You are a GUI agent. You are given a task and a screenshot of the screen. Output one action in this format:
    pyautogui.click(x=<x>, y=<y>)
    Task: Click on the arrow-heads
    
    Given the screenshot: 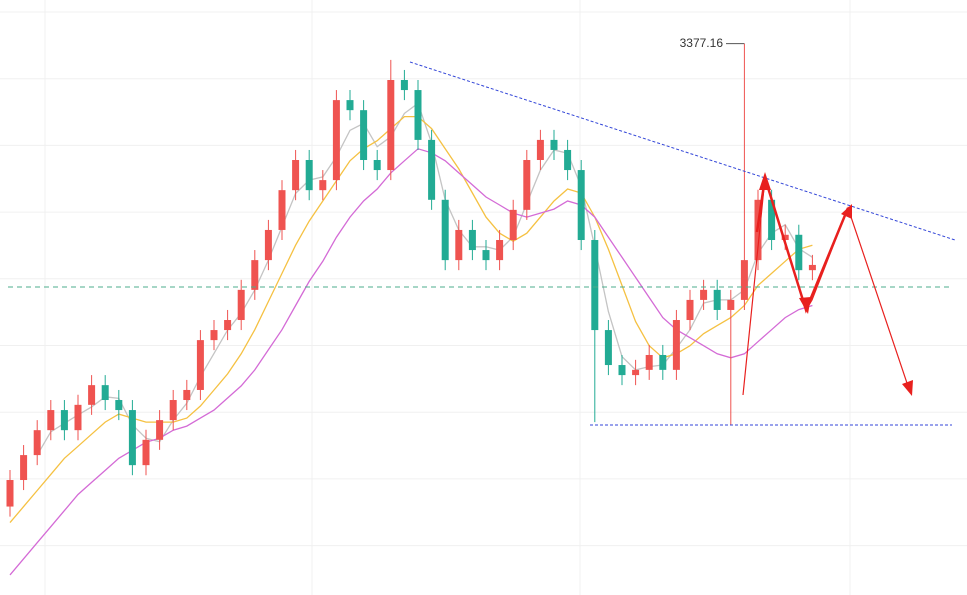 What is the action you would take?
    pyautogui.click(x=836, y=284)
    